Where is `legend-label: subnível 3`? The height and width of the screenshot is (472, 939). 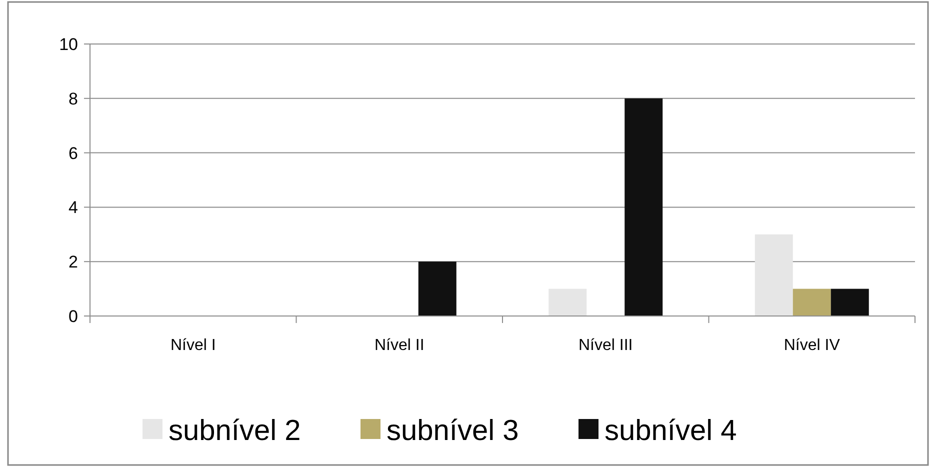 legend-label: subnível 3 is located at coordinates (452, 431).